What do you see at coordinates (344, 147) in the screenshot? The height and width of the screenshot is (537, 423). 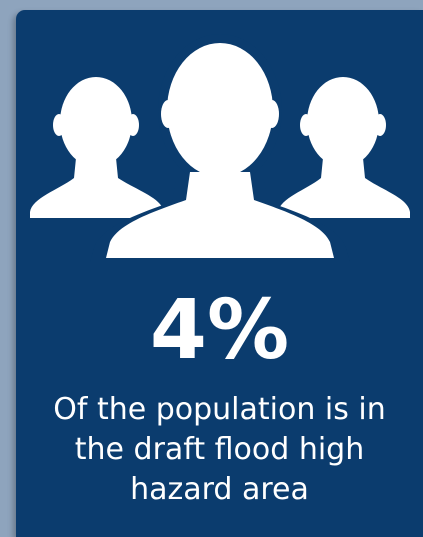 I see `person-right-icon` at bounding box center [344, 147].